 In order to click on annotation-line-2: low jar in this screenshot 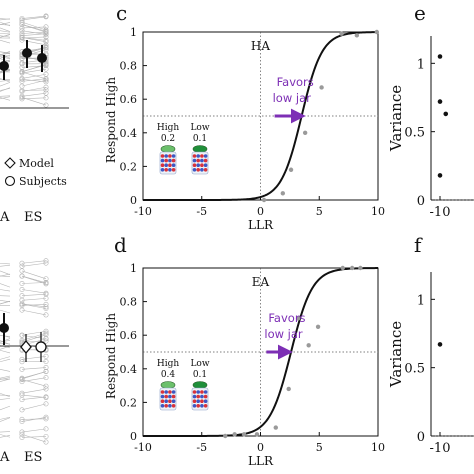, I will do `click(292, 98)`.